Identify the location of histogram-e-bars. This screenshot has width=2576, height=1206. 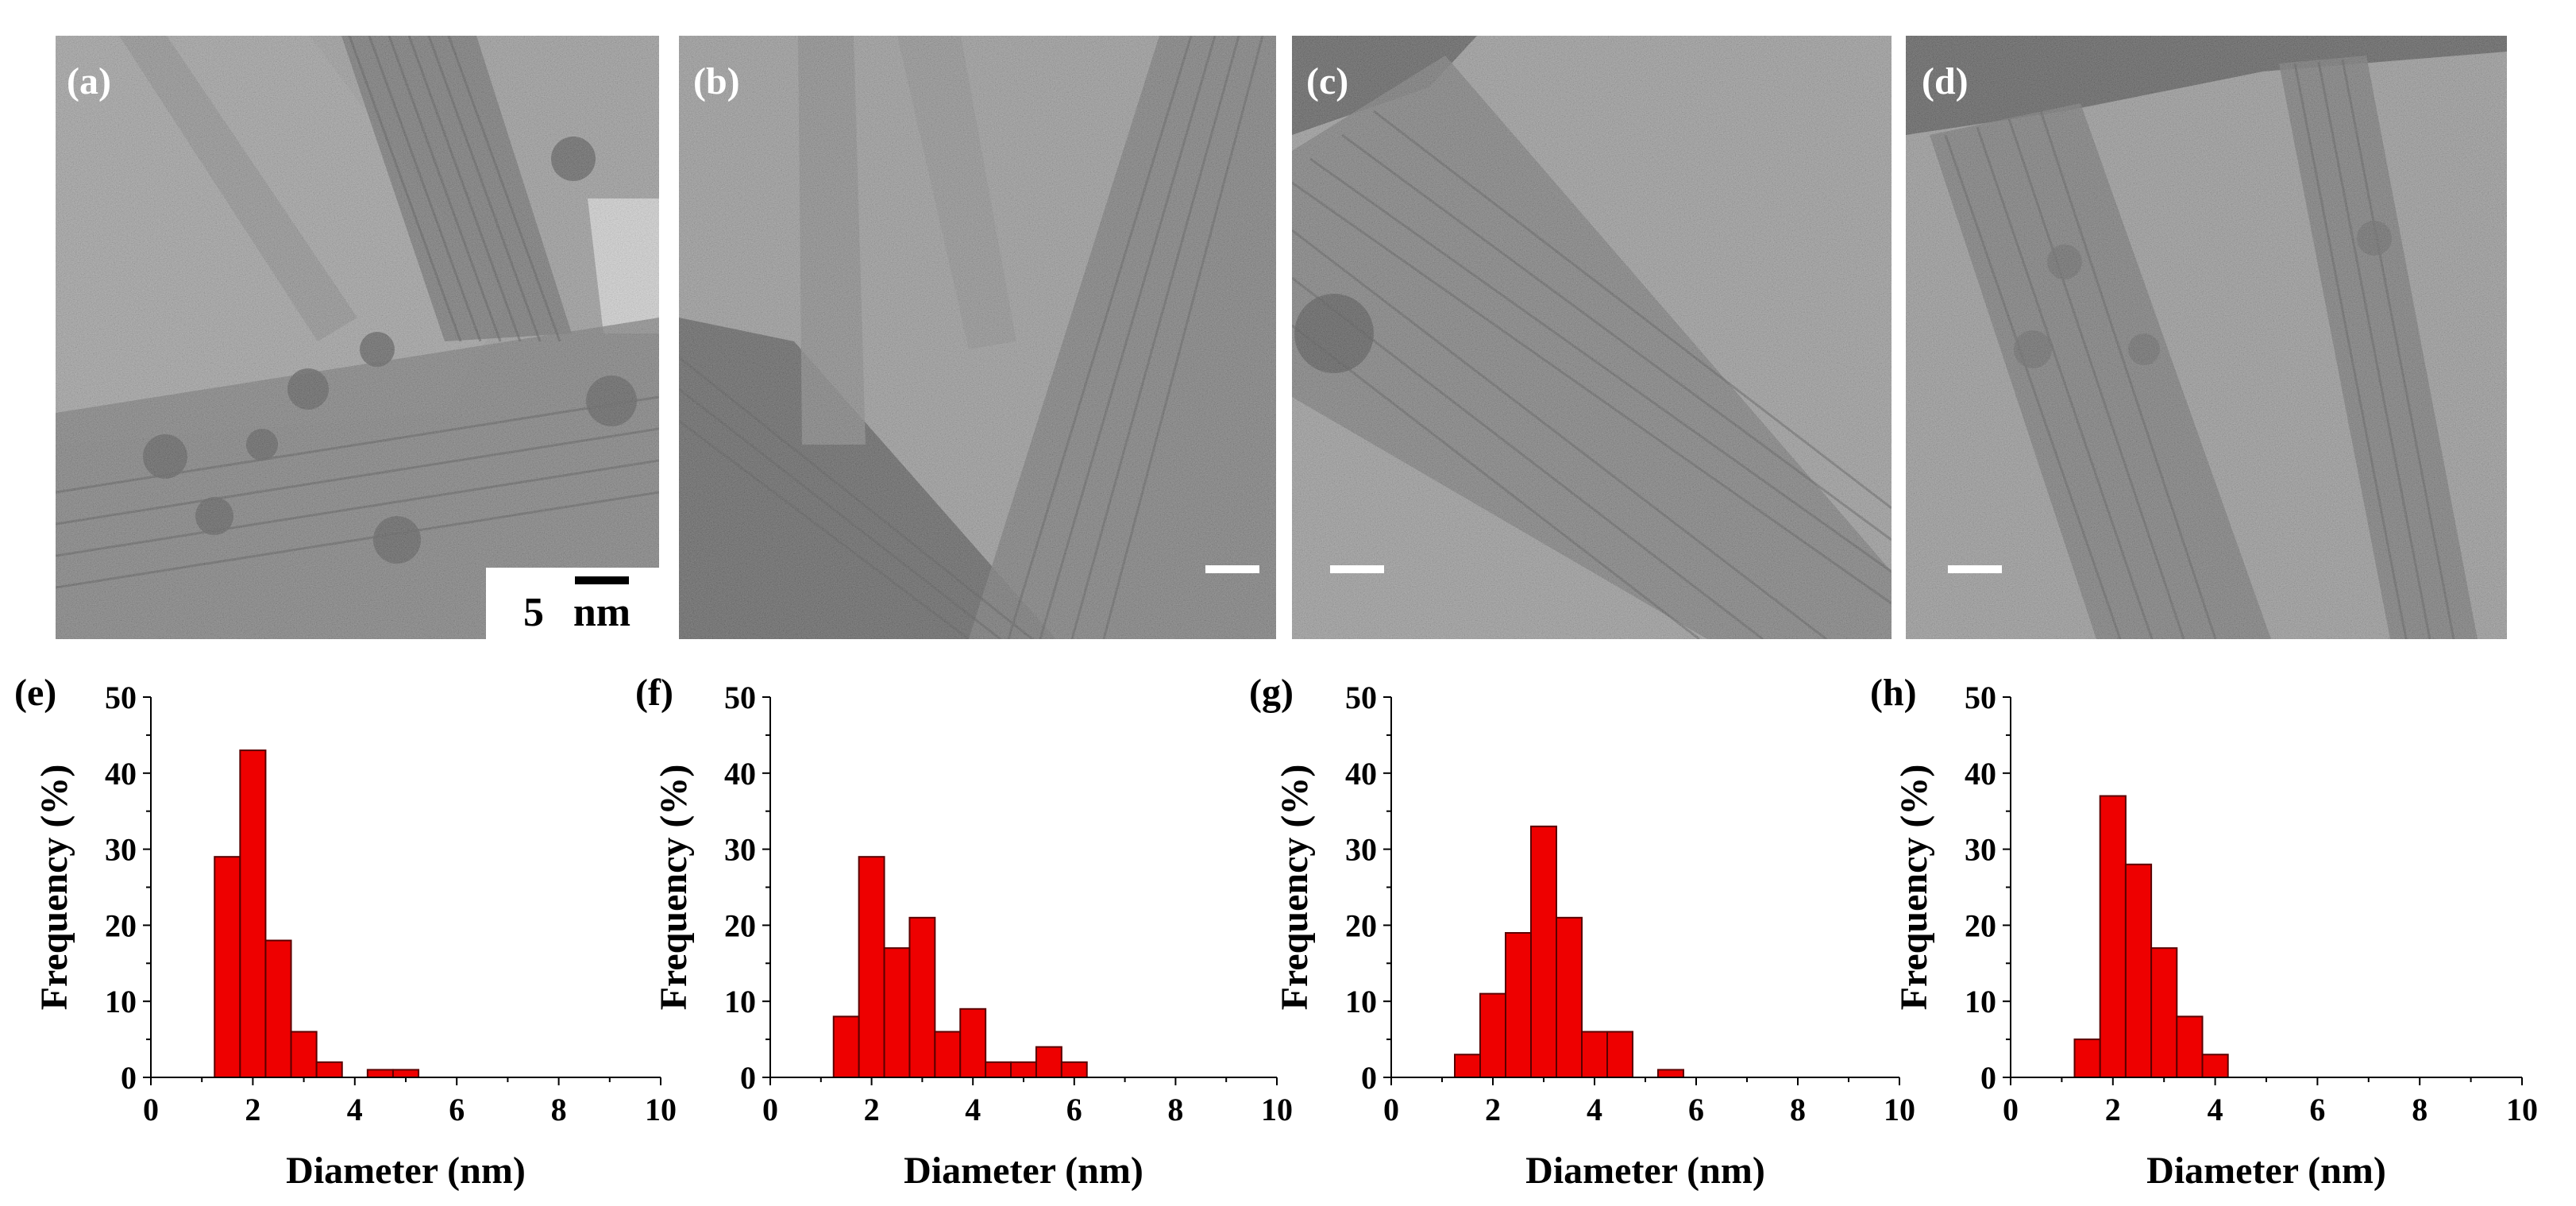
(317, 914).